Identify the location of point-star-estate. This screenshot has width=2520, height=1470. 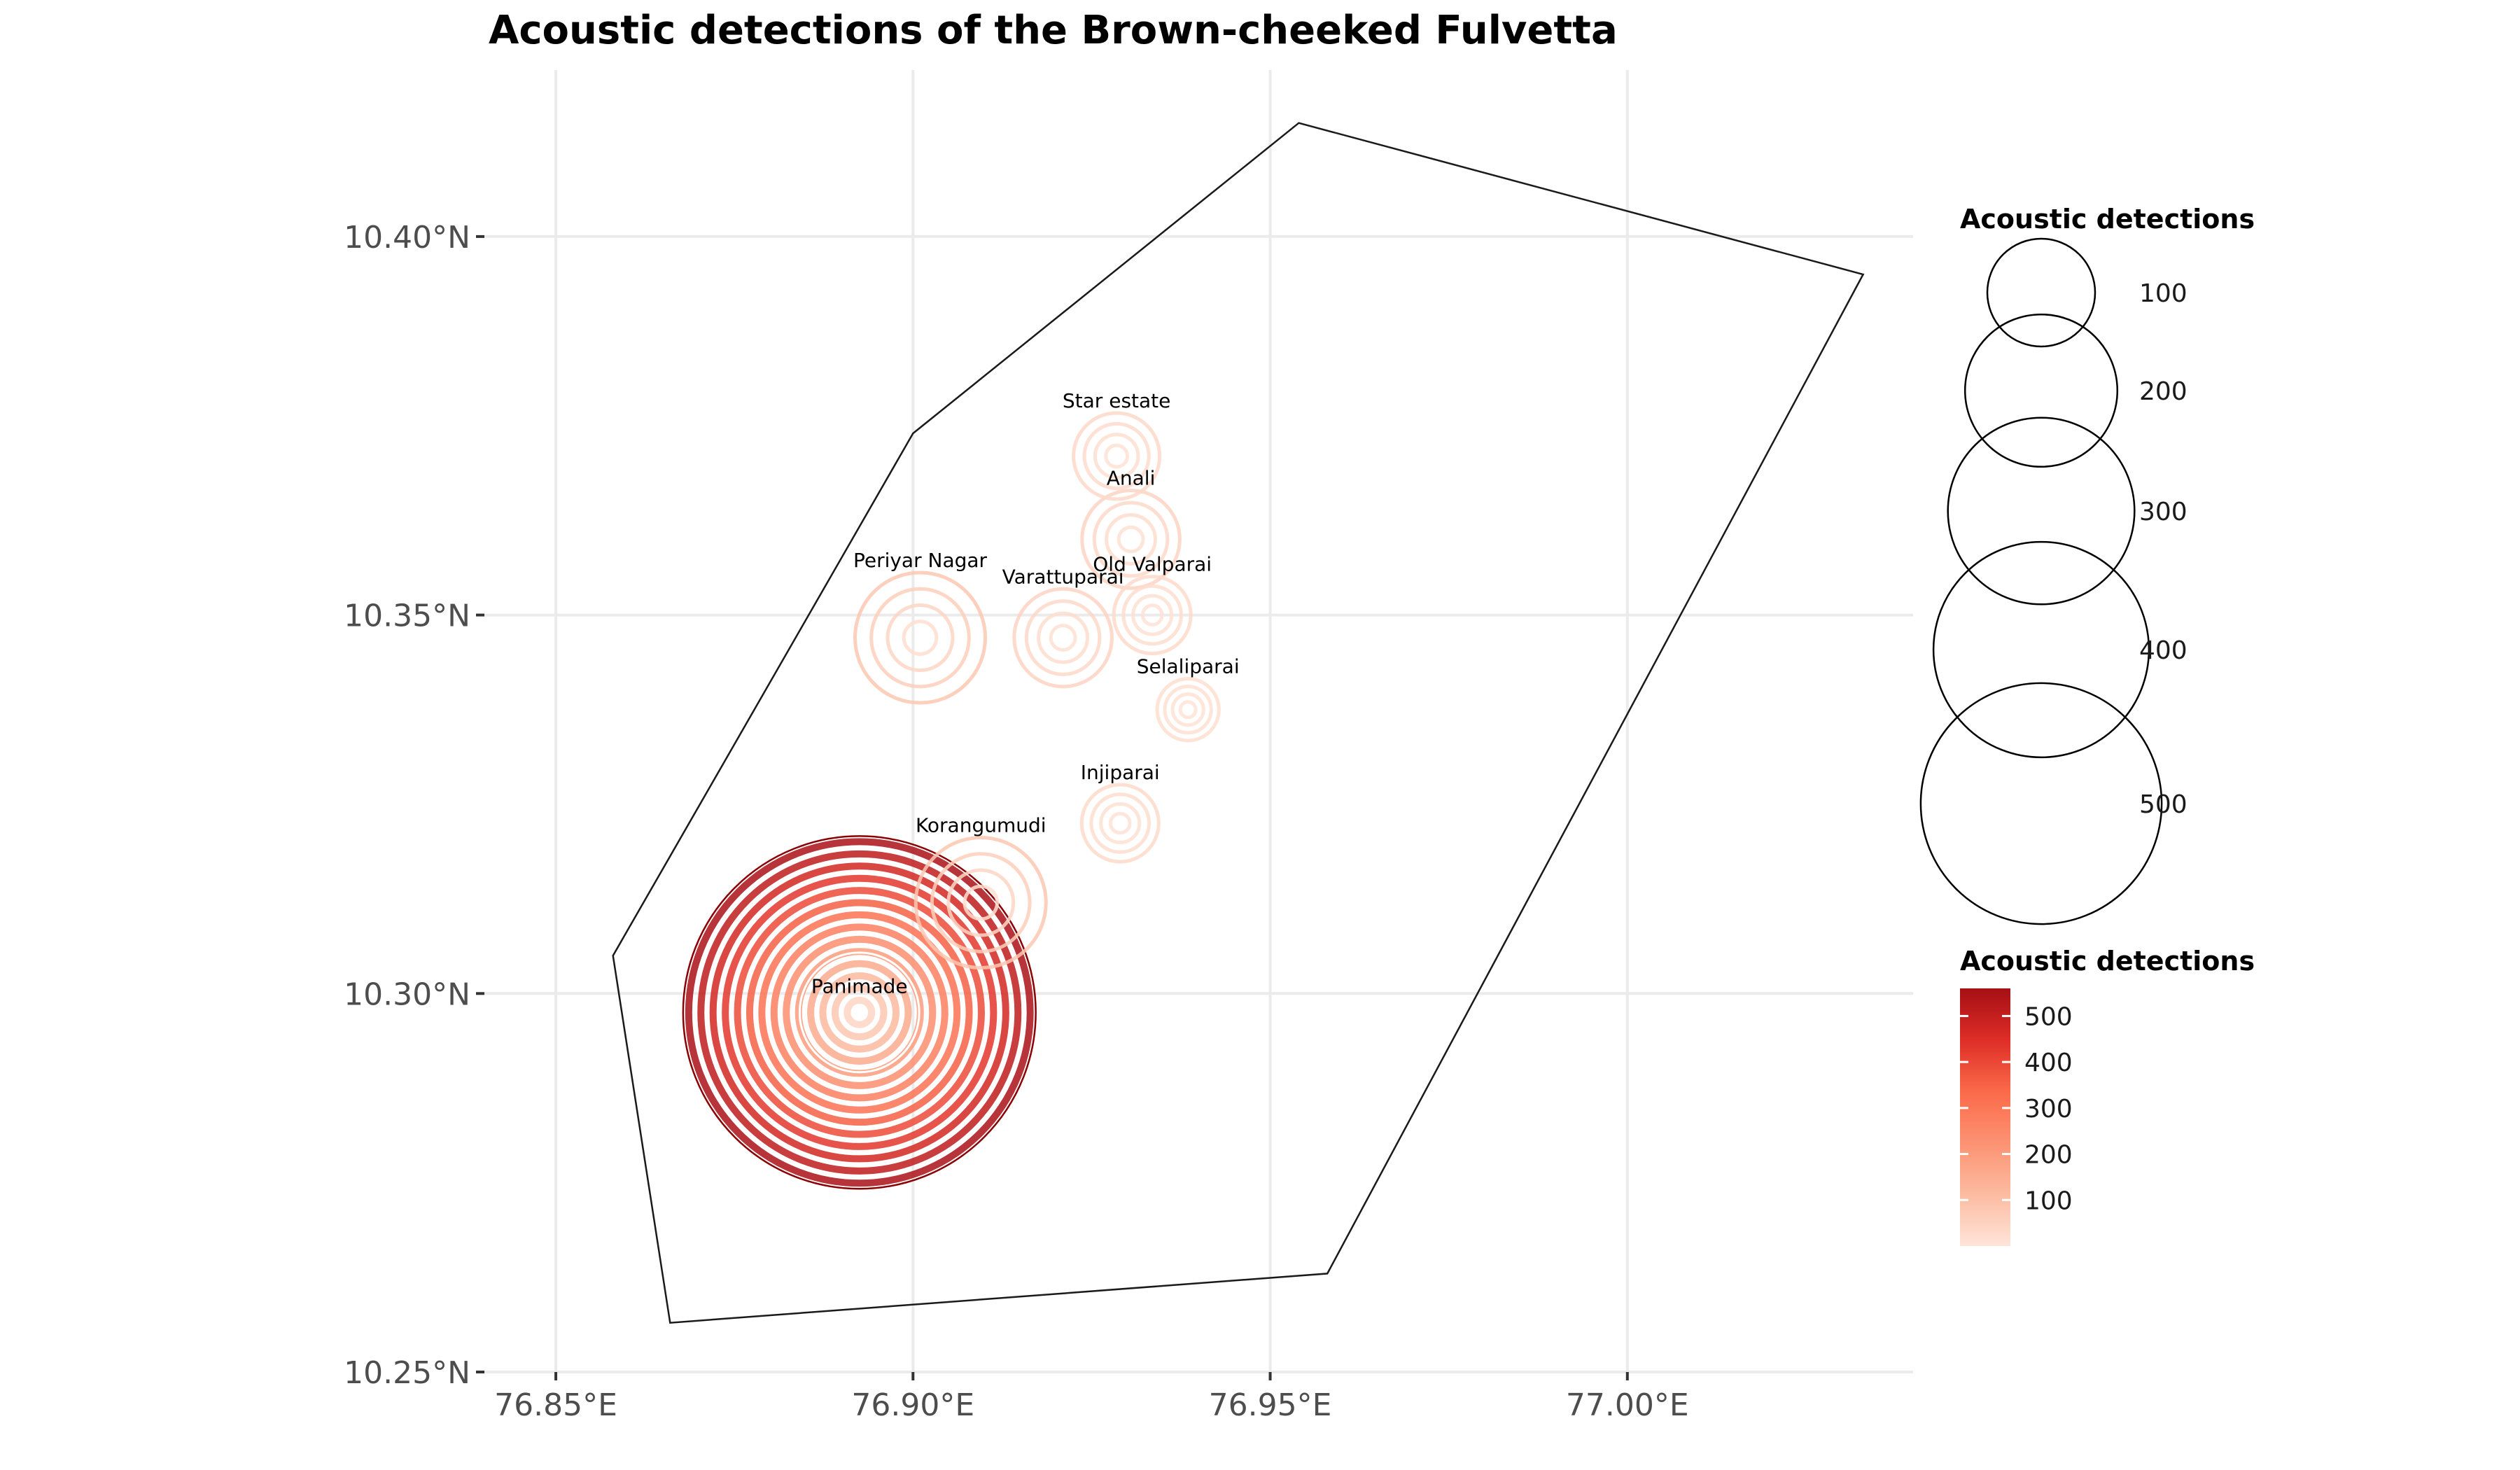
(1117, 456).